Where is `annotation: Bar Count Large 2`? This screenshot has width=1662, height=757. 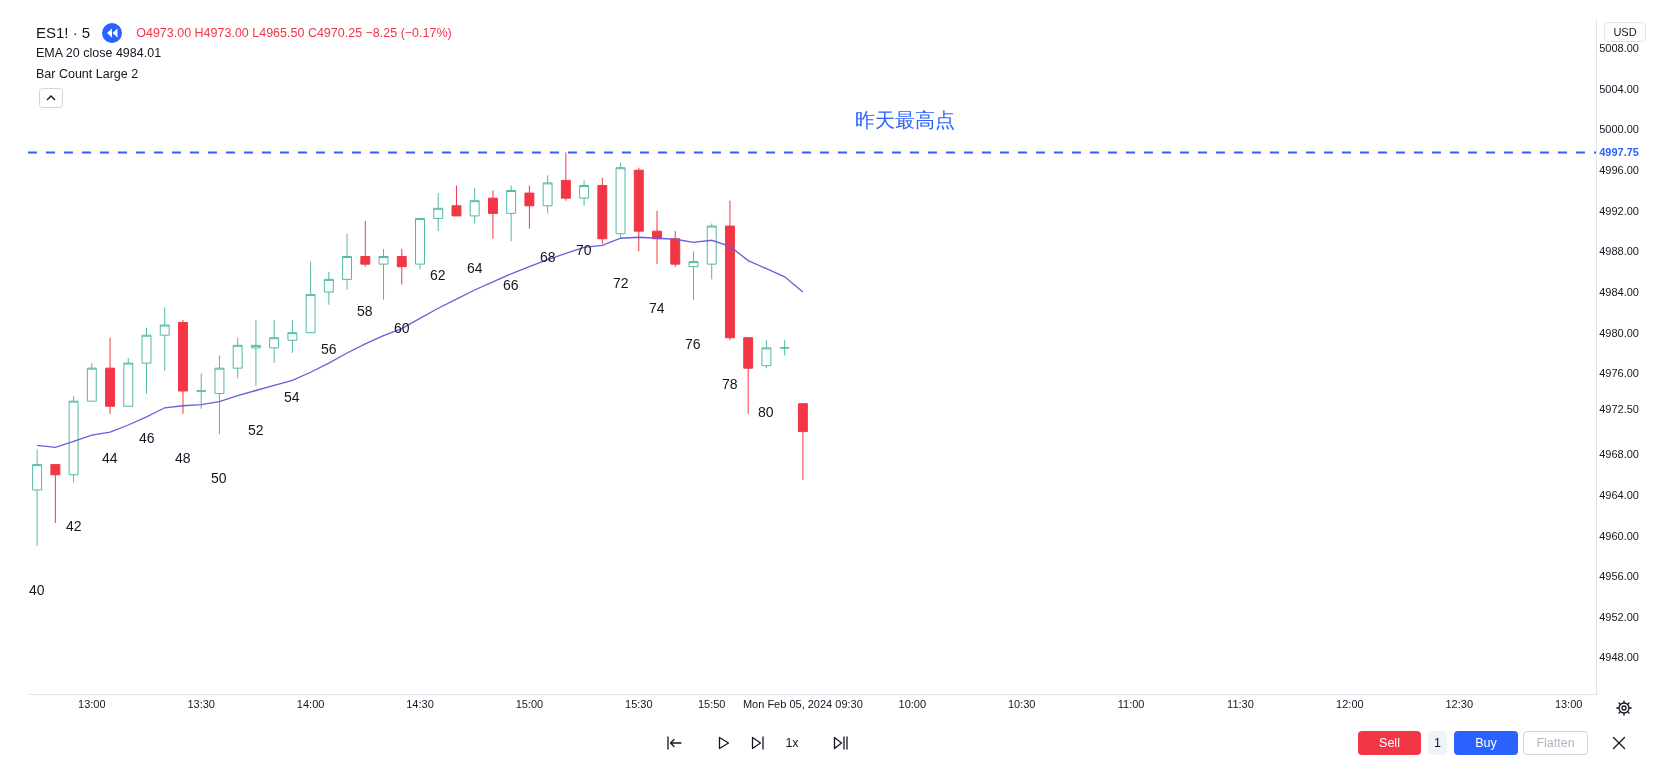 annotation: Bar Count Large 2 is located at coordinates (87, 74).